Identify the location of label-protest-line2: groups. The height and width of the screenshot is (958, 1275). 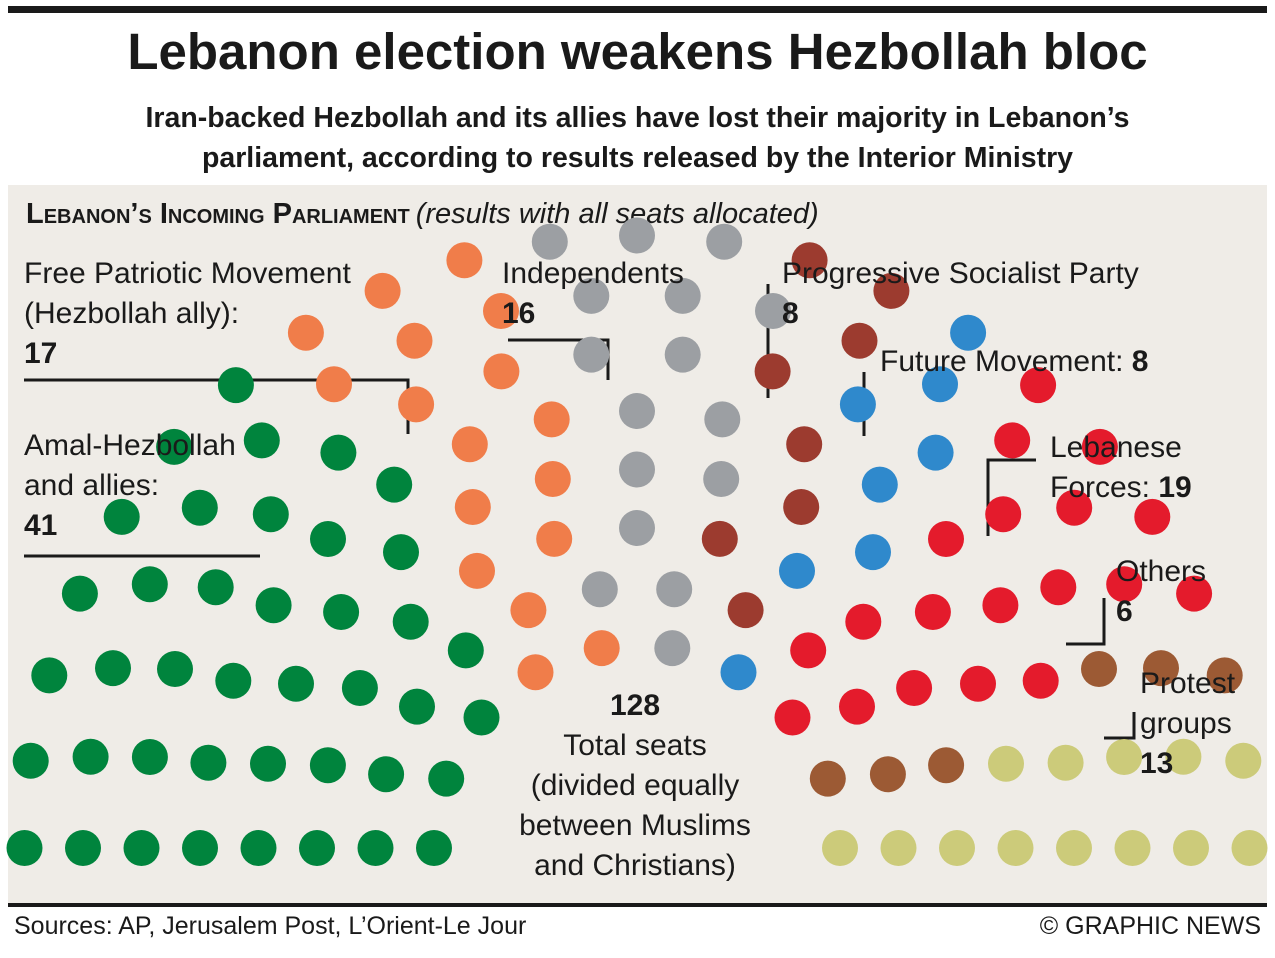
(1186, 723).